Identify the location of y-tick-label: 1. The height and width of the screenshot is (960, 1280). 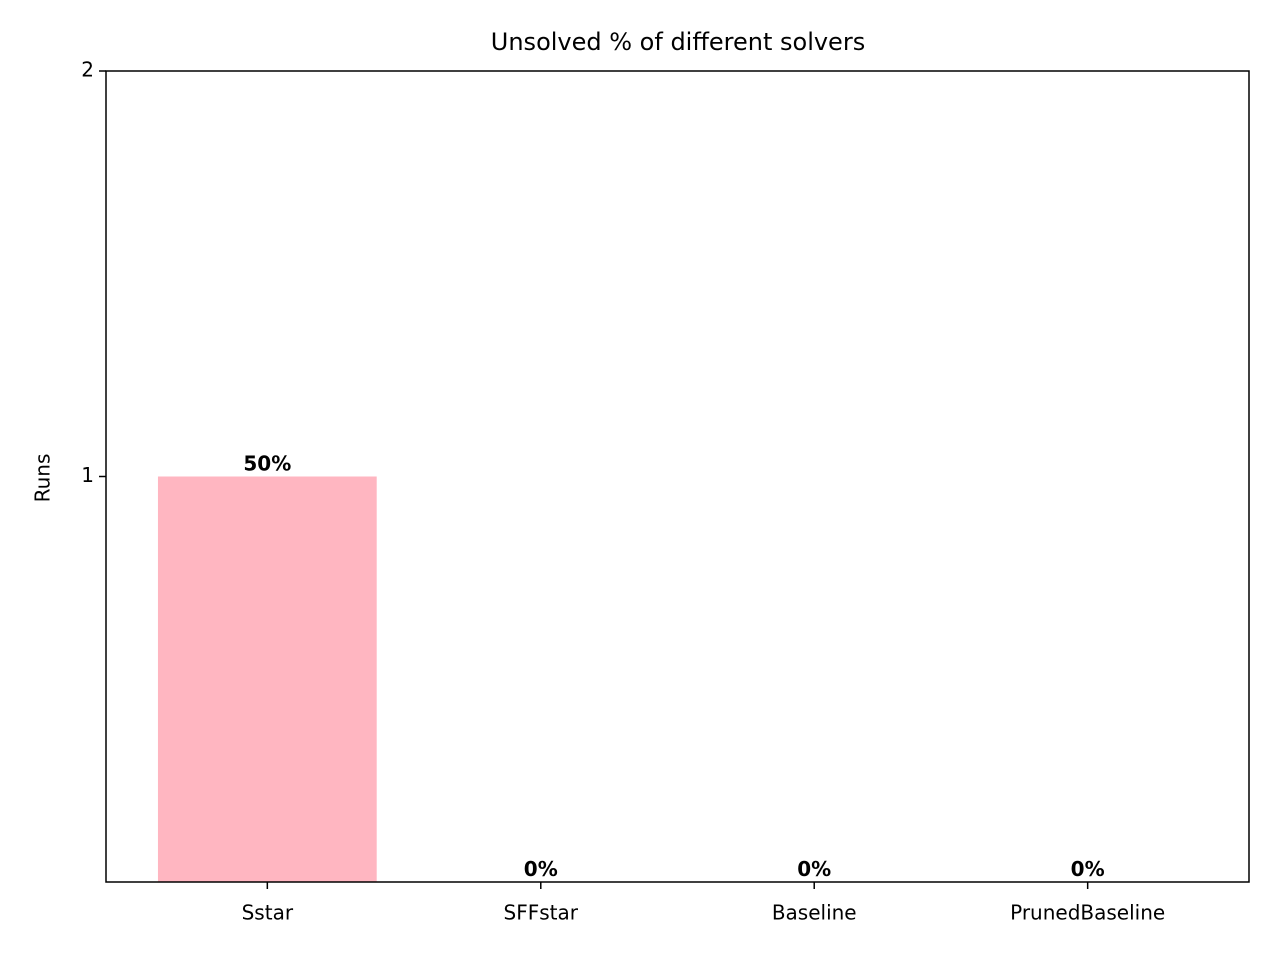
(87, 475).